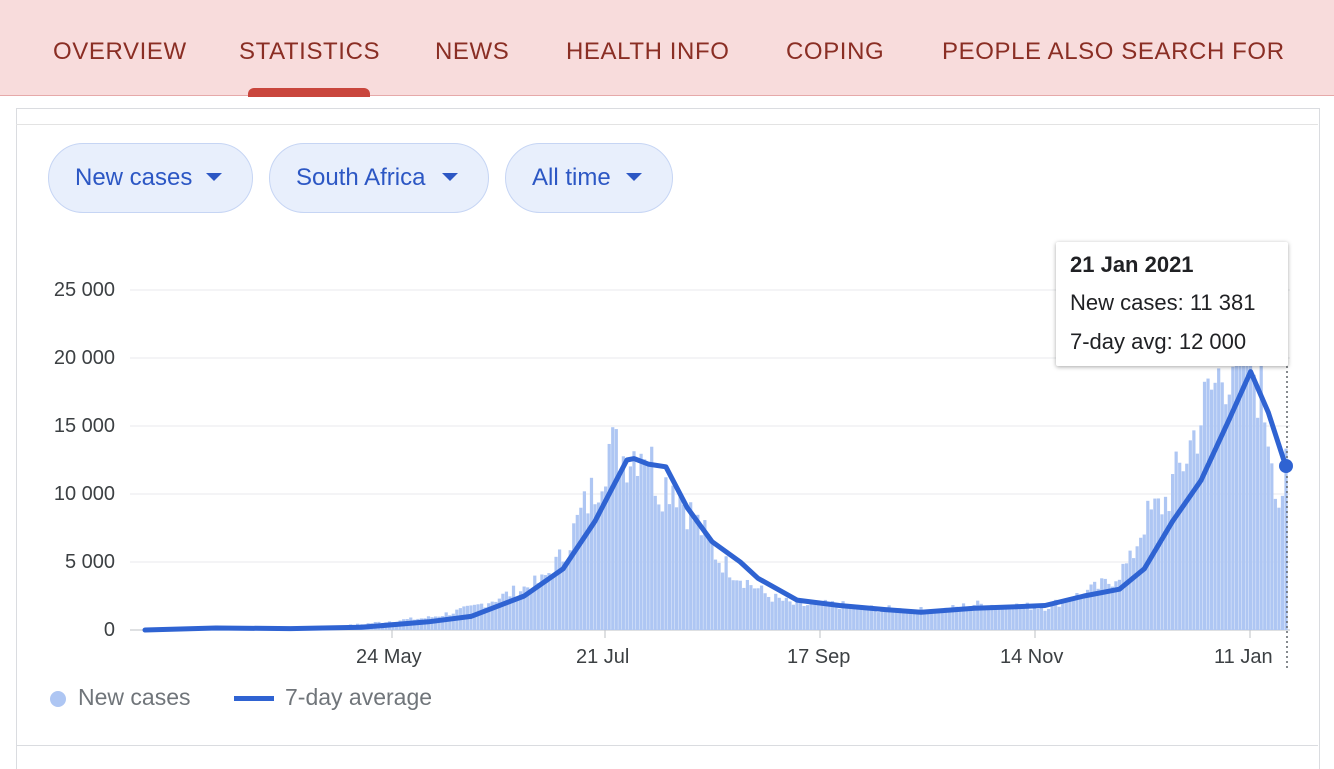  I want to click on x-tick-label: 17 Sep, so click(819, 657).